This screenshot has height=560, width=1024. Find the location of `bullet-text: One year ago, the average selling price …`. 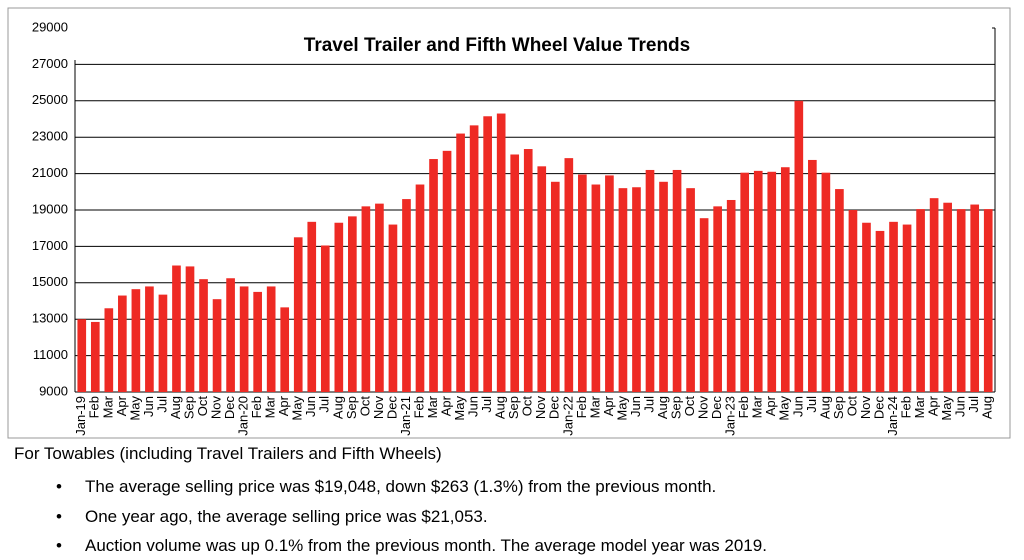

bullet-text: One year ago, the average selling price … is located at coordinates (286, 516).